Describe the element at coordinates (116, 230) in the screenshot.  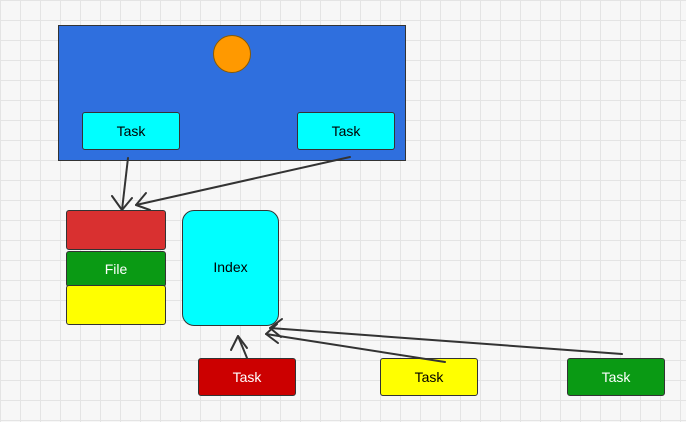
I see `stack-red-segment` at that location.